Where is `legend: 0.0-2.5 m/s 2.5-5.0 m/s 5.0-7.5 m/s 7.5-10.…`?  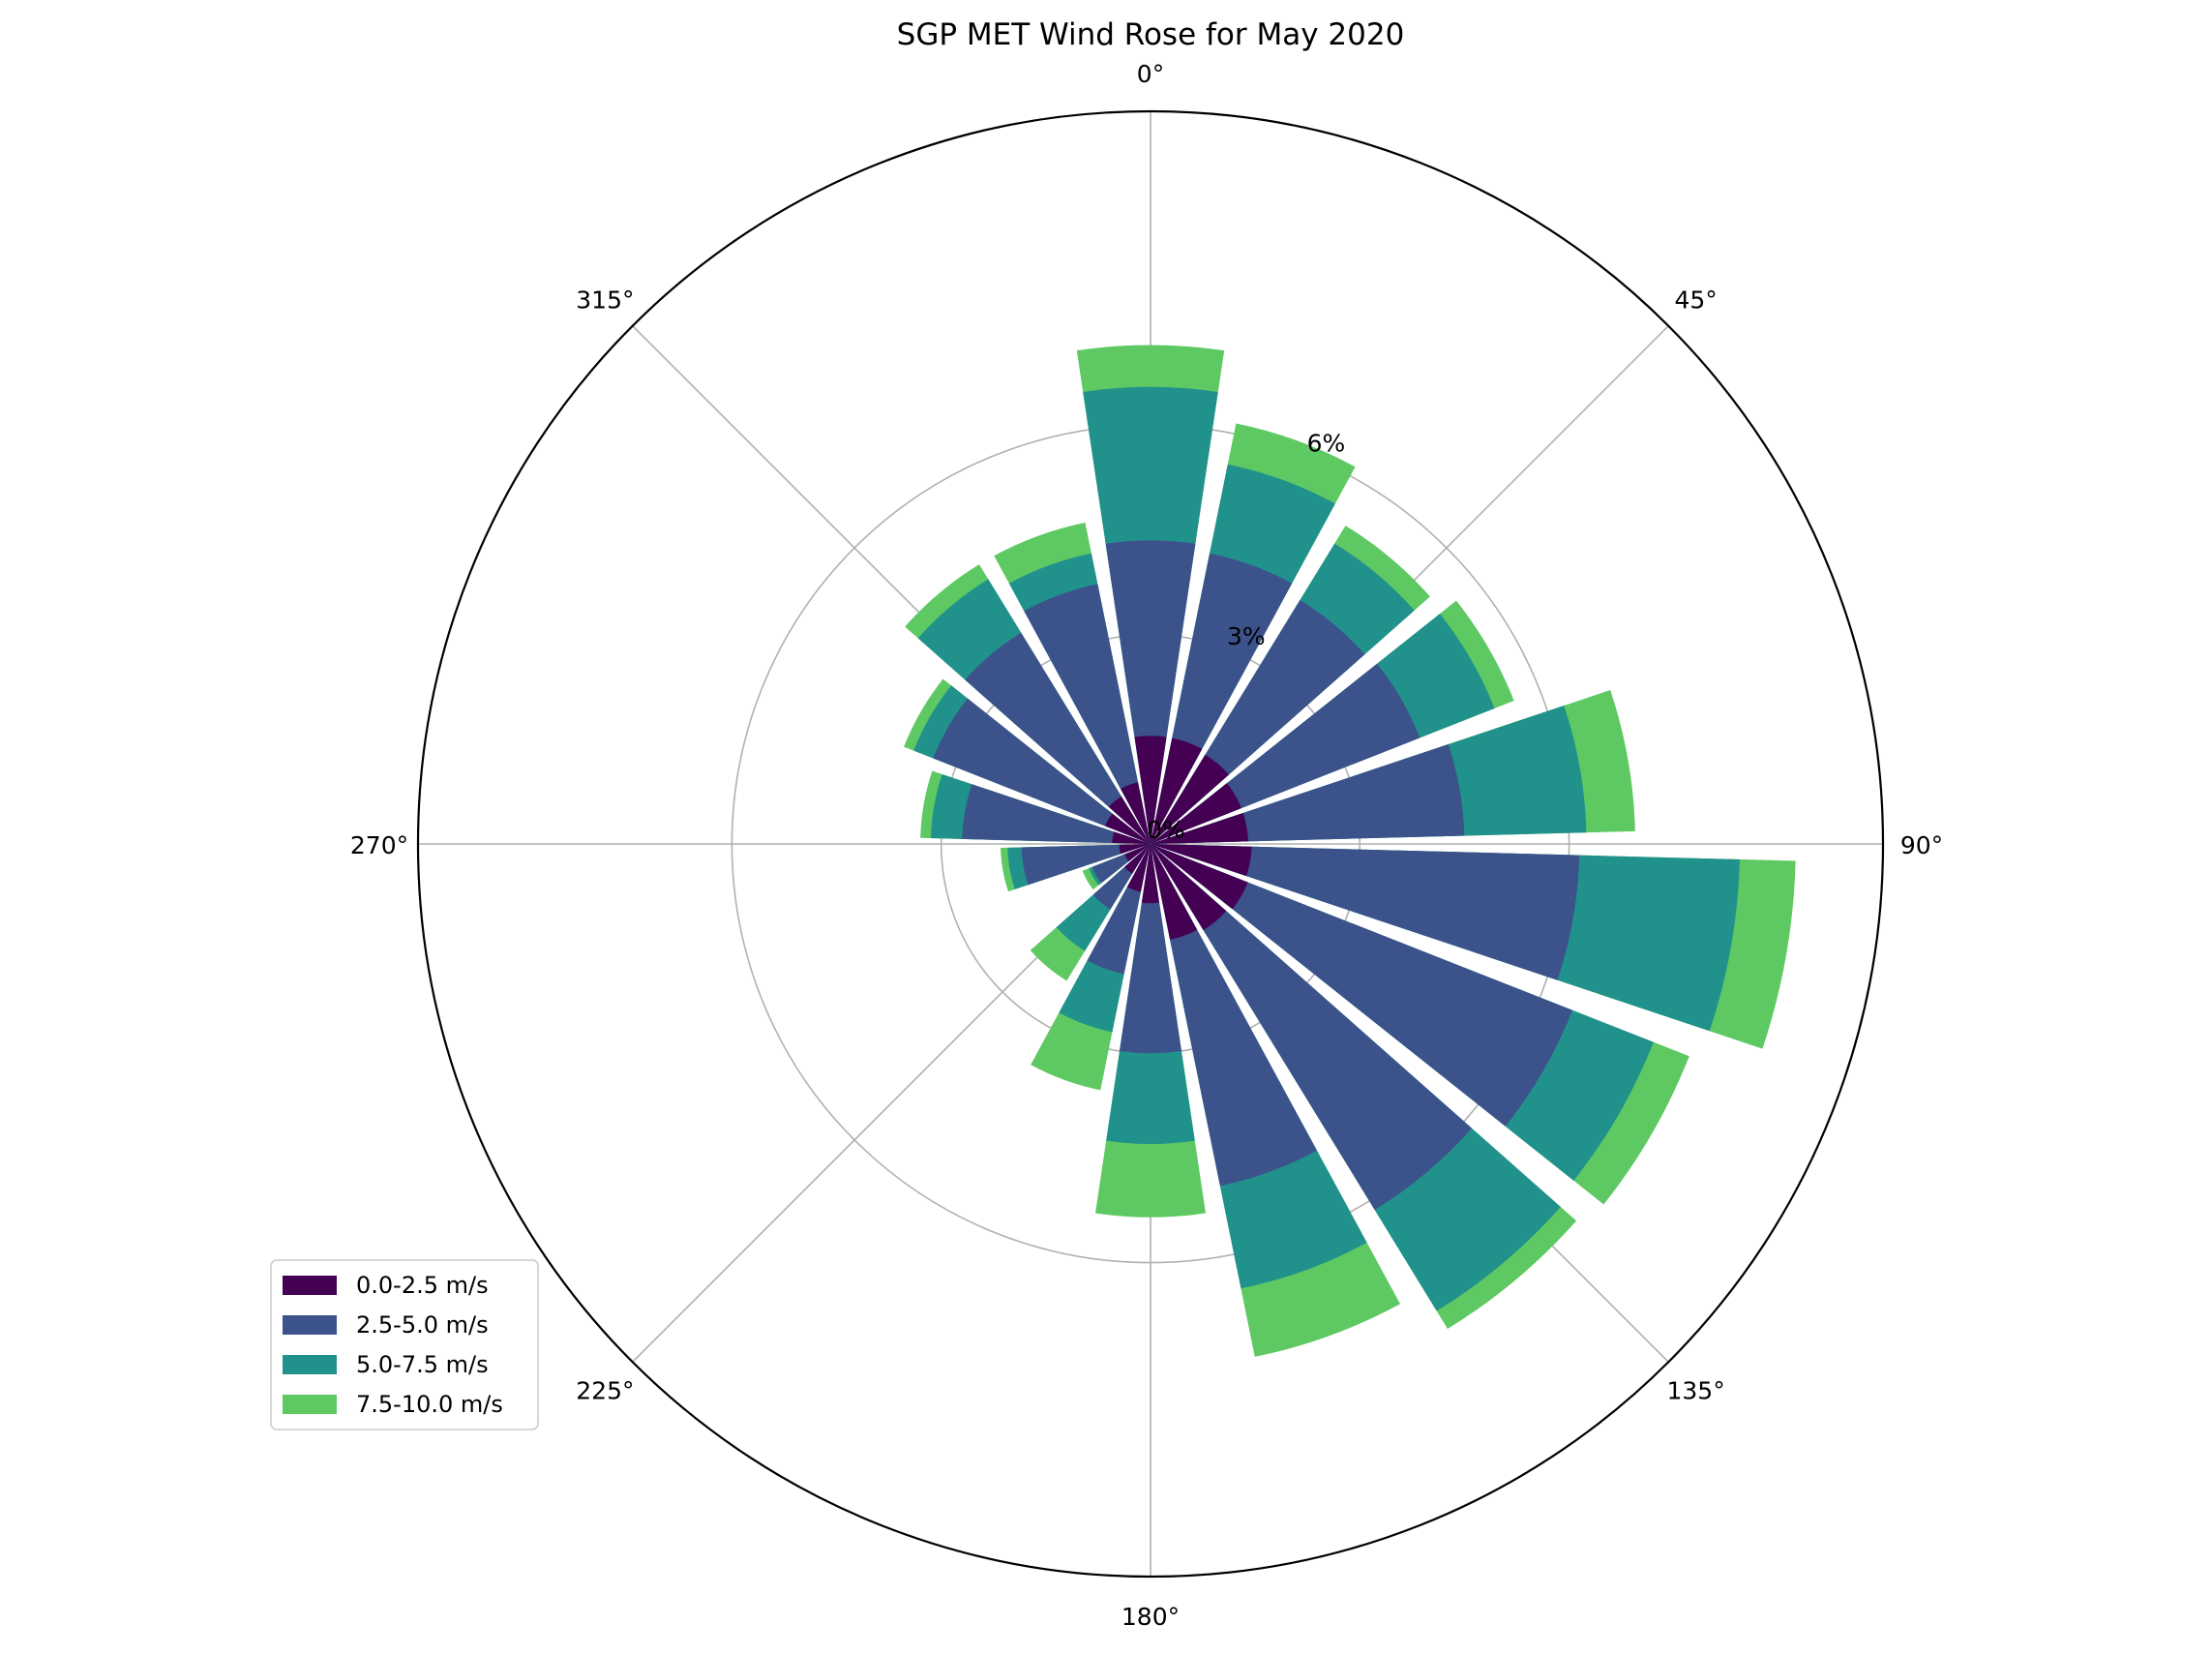 legend: 0.0-2.5 m/s 2.5-5.0 m/s 5.0-7.5 m/s 7.5-10.… is located at coordinates (404, 1344).